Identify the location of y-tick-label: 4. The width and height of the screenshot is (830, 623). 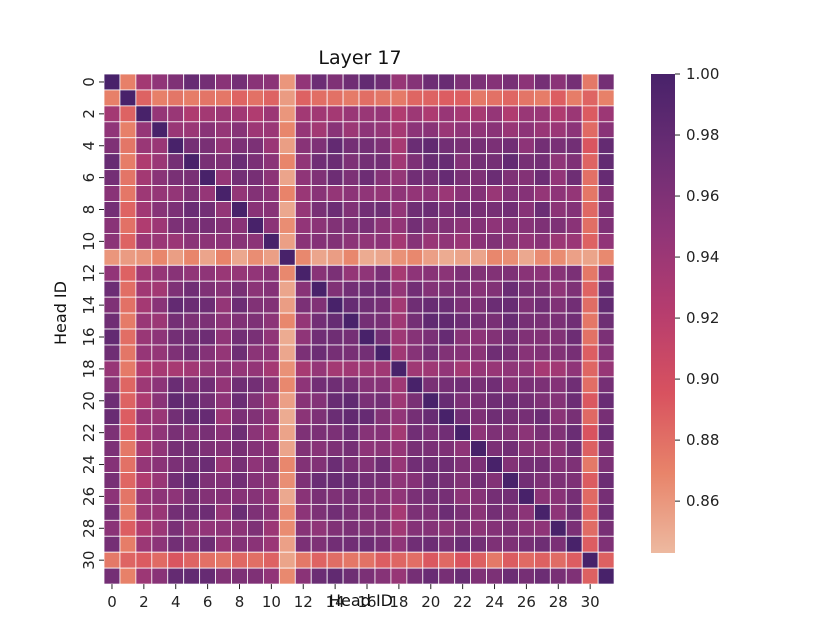
(89, 146).